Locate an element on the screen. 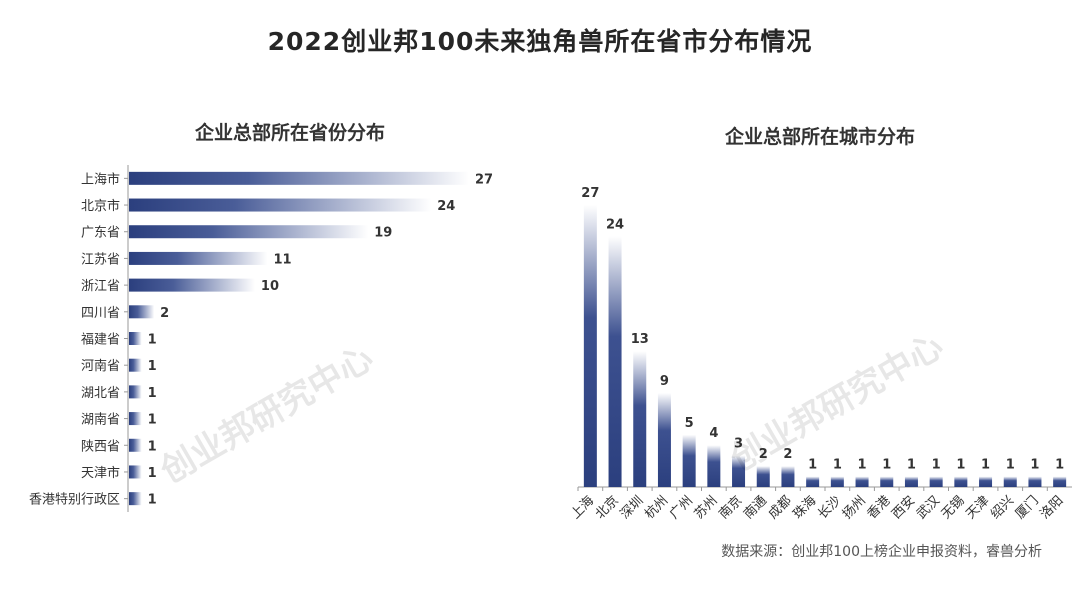  city-tick-label: 成都 is located at coordinates (780, 507).